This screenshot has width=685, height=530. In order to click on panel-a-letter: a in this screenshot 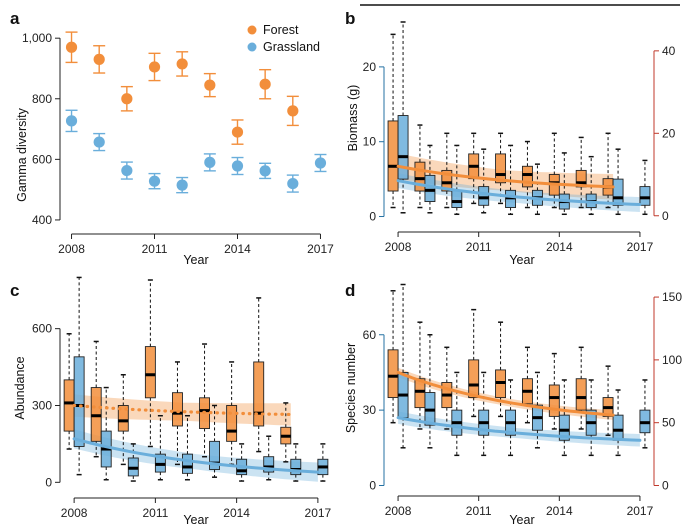, I will do `click(15, 18)`.